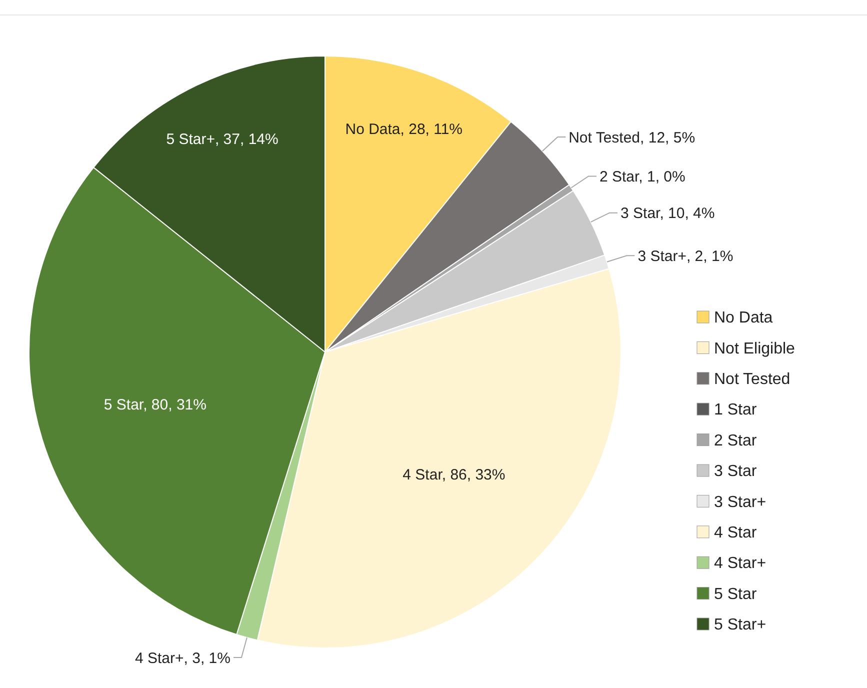 This screenshot has width=867, height=688. I want to click on legend-label: Not Tested, so click(752, 379).